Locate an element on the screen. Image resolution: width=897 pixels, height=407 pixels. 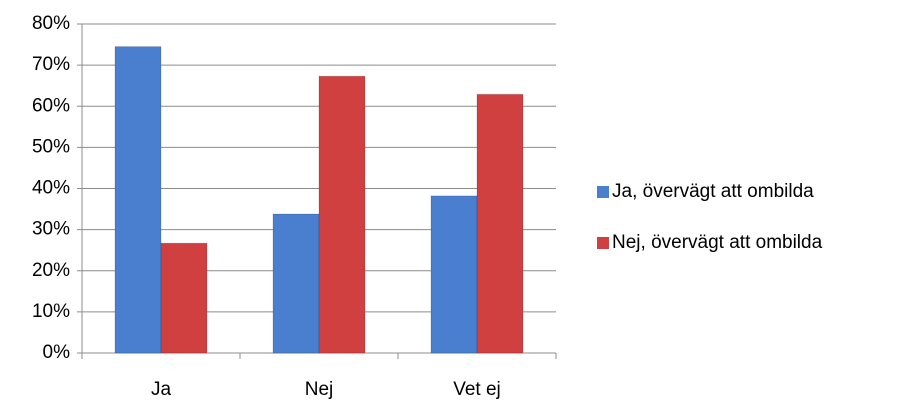
y-tick-label: 30% is located at coordinates (51, 229).